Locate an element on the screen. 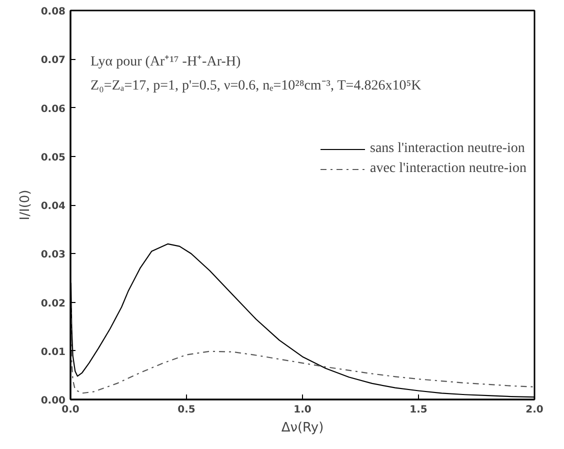 Image resolution: width=564 pixels, height=449 pixels. annotation: Lyα pour (Ar⁺¹⁷ -H⁺-Ar-H) is located at coordinates (165, 62).